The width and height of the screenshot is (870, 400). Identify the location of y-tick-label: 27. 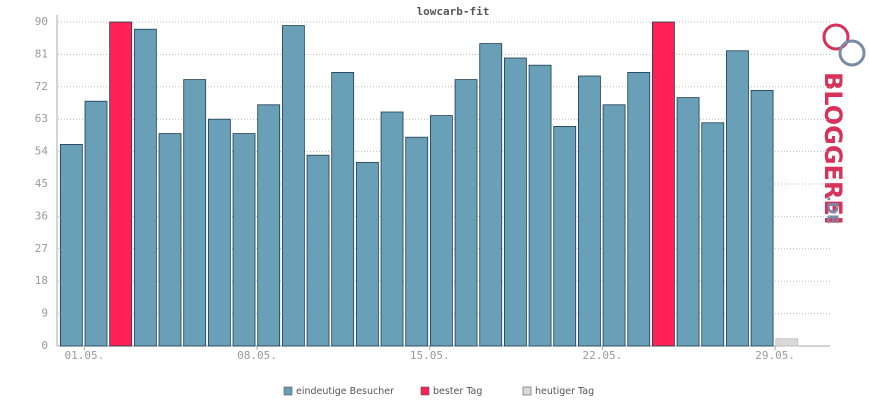
(41, 248).